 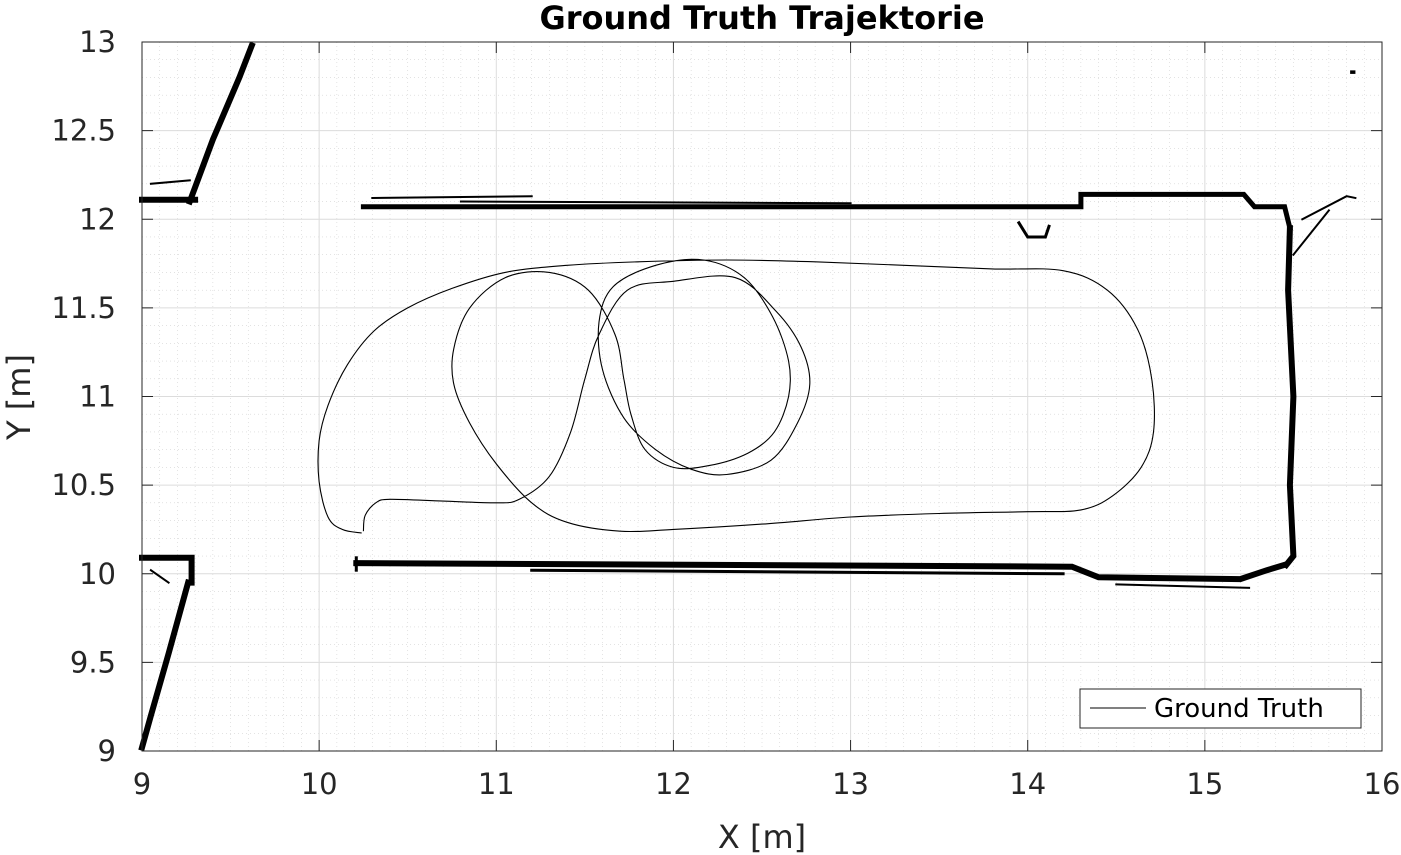 I want to click on legend: Ground Truth, so click(x=1220, y=708).